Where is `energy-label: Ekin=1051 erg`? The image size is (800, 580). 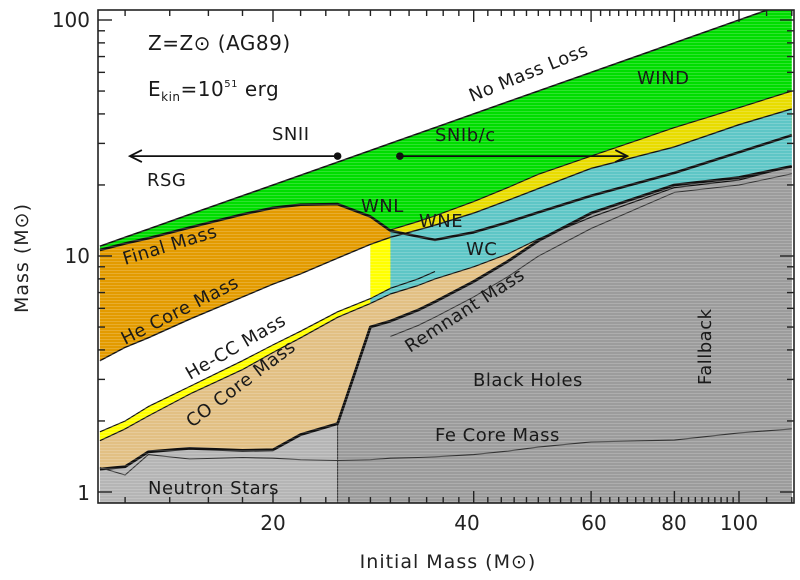 energy-label: Ekin=1051 erg is located at coordinates (213, 90).